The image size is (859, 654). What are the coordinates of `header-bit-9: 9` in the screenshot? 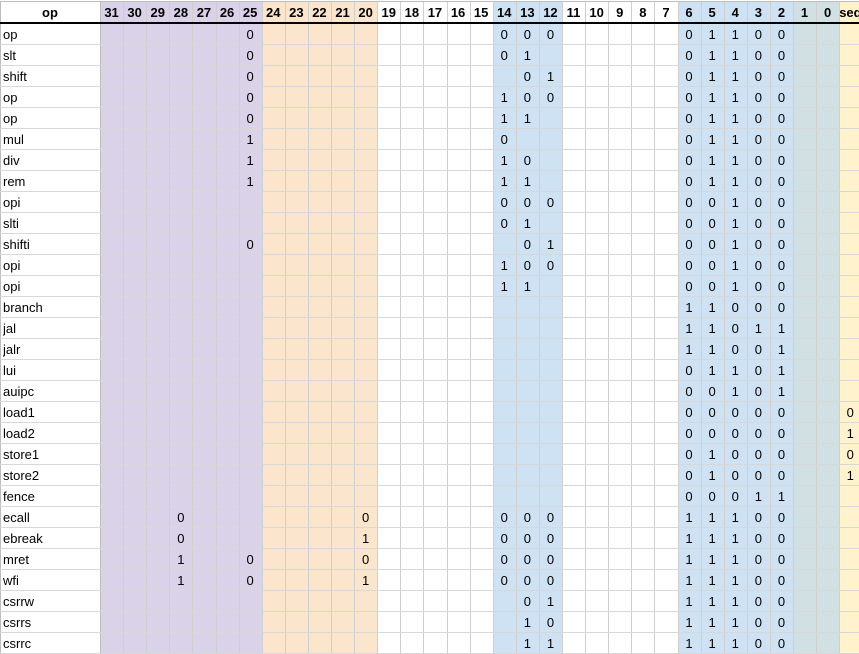 It's located at (620, 12).